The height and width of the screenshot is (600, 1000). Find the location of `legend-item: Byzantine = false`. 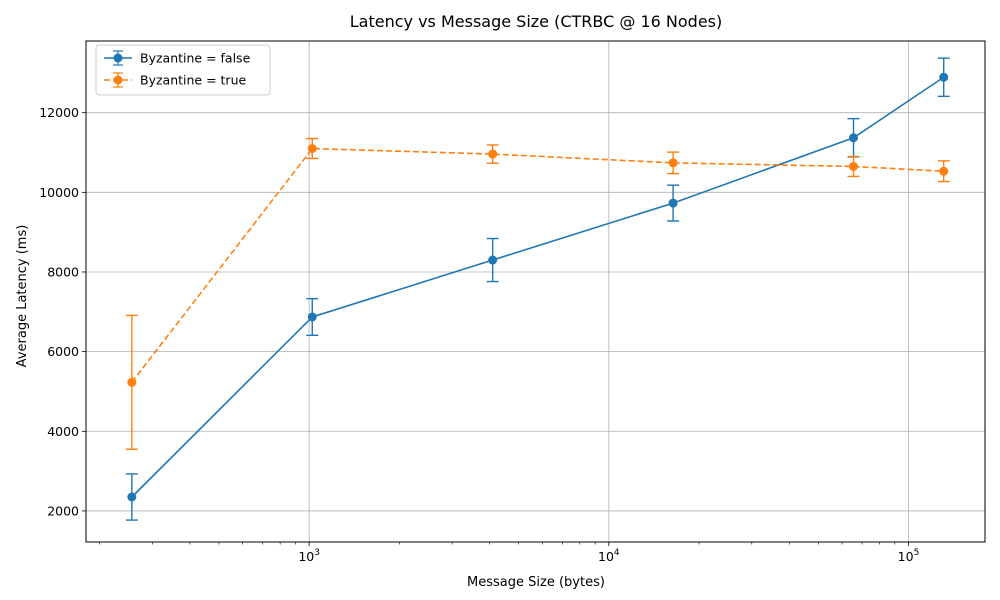

legend-item: Byzantine = false is located at coordinates (177, 58).